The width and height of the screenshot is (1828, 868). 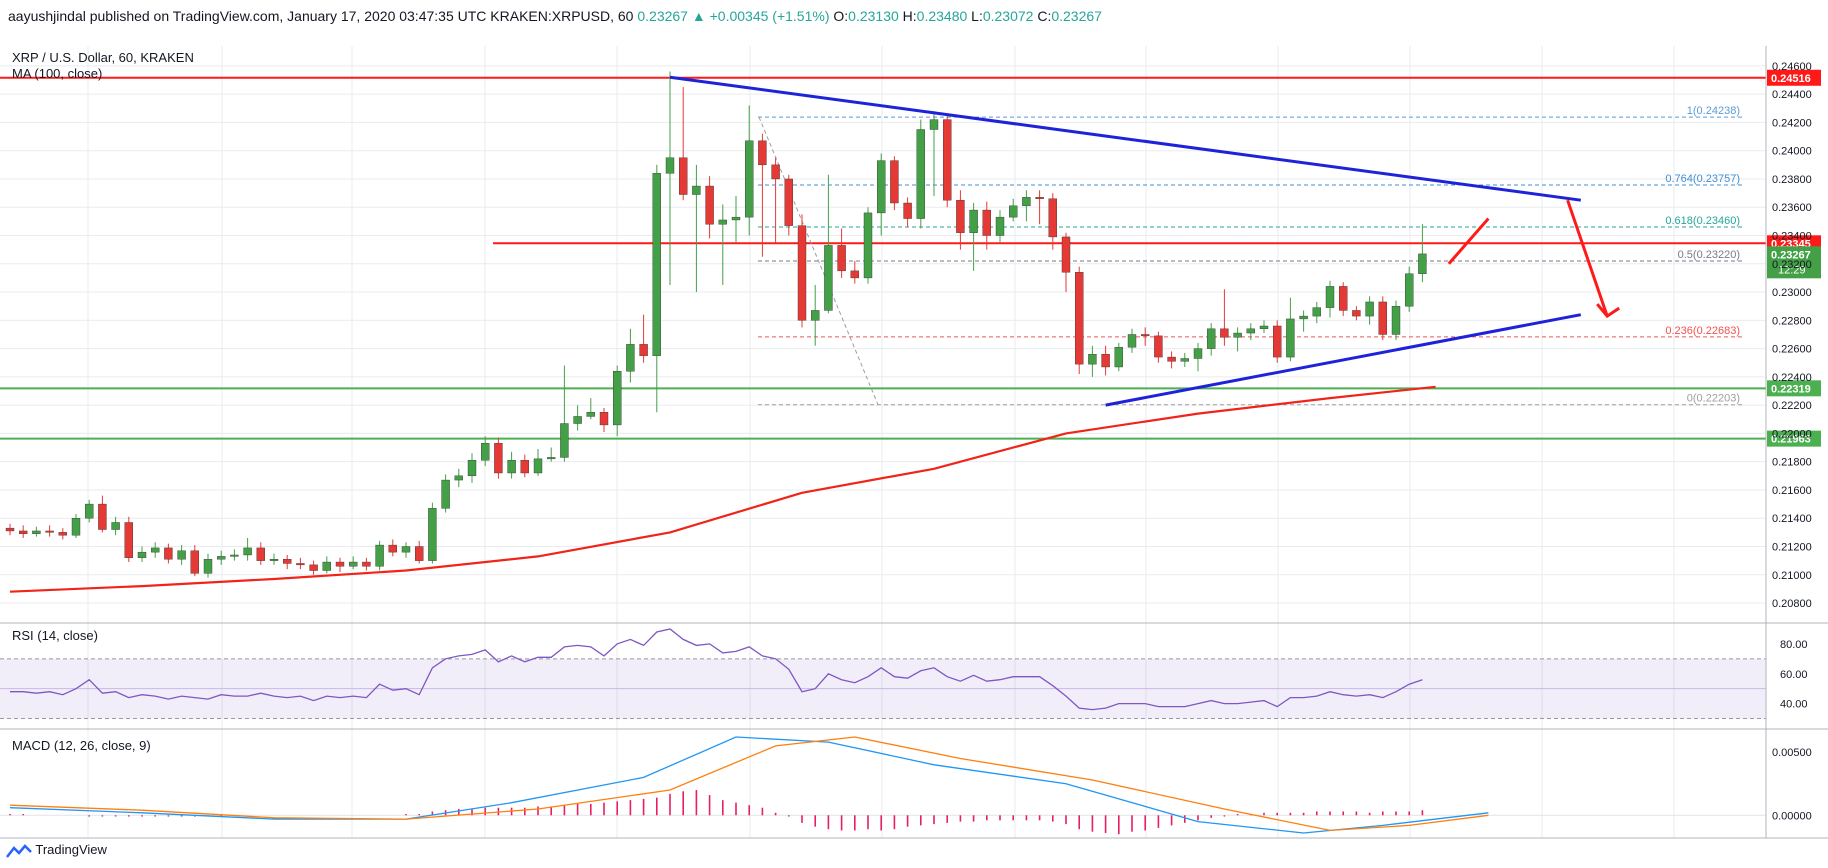 I want to click on last-price-label: 0.23267, so click(x=1791, y=255).